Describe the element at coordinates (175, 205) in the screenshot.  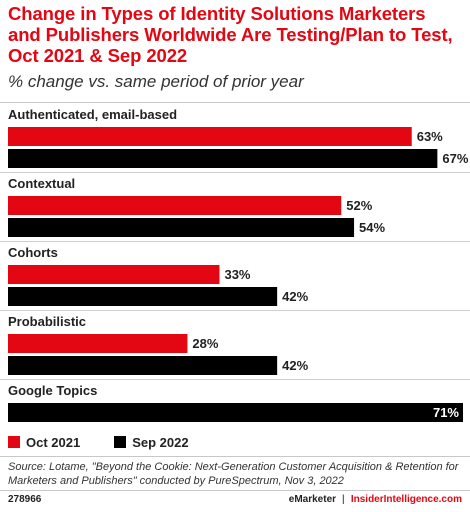
I see `bar-oct-2021-contextual` at that location.